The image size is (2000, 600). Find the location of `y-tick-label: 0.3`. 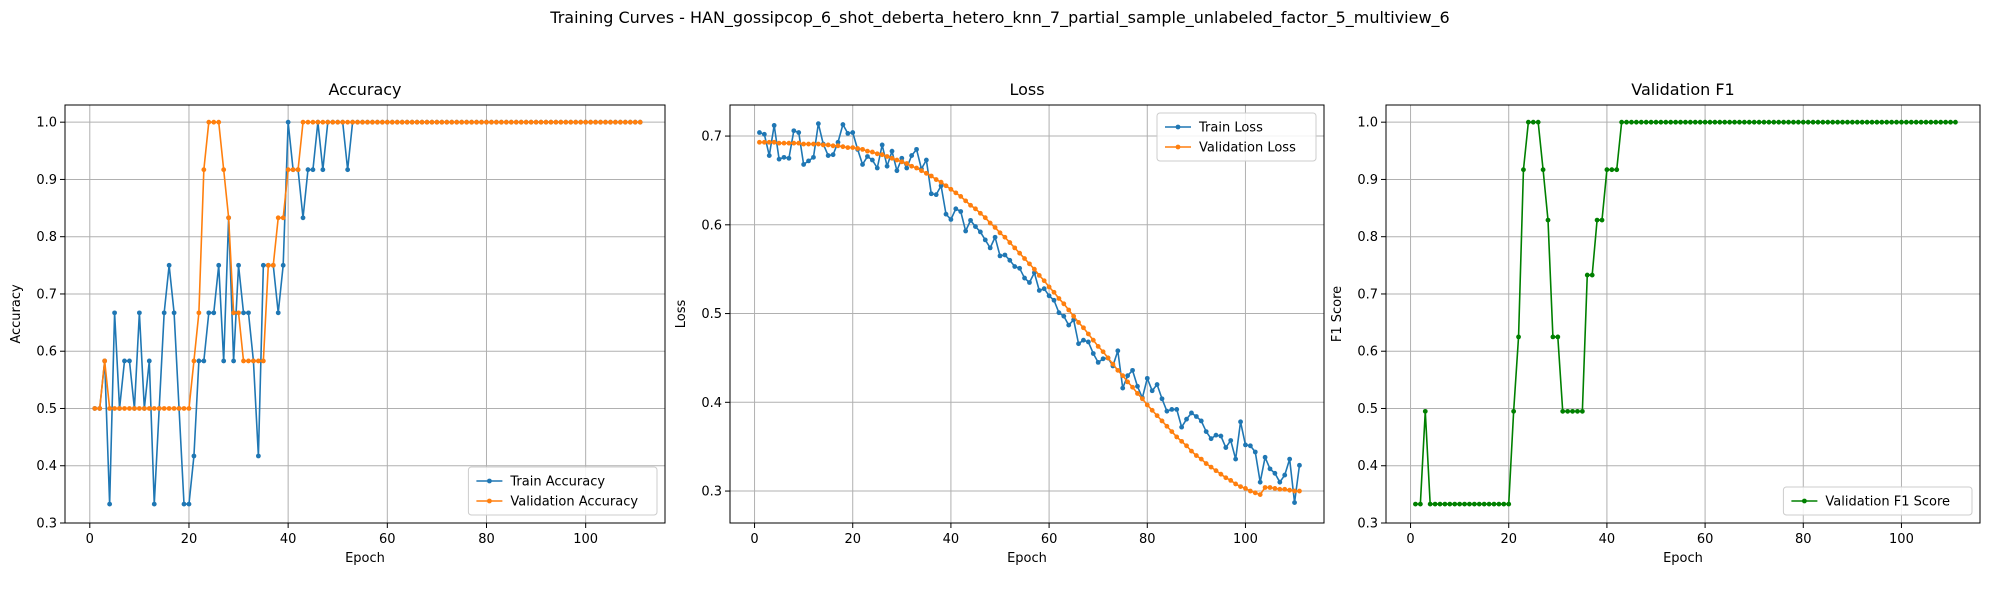

y-tick-label: 0.3 is located at coordinates (46, 524).